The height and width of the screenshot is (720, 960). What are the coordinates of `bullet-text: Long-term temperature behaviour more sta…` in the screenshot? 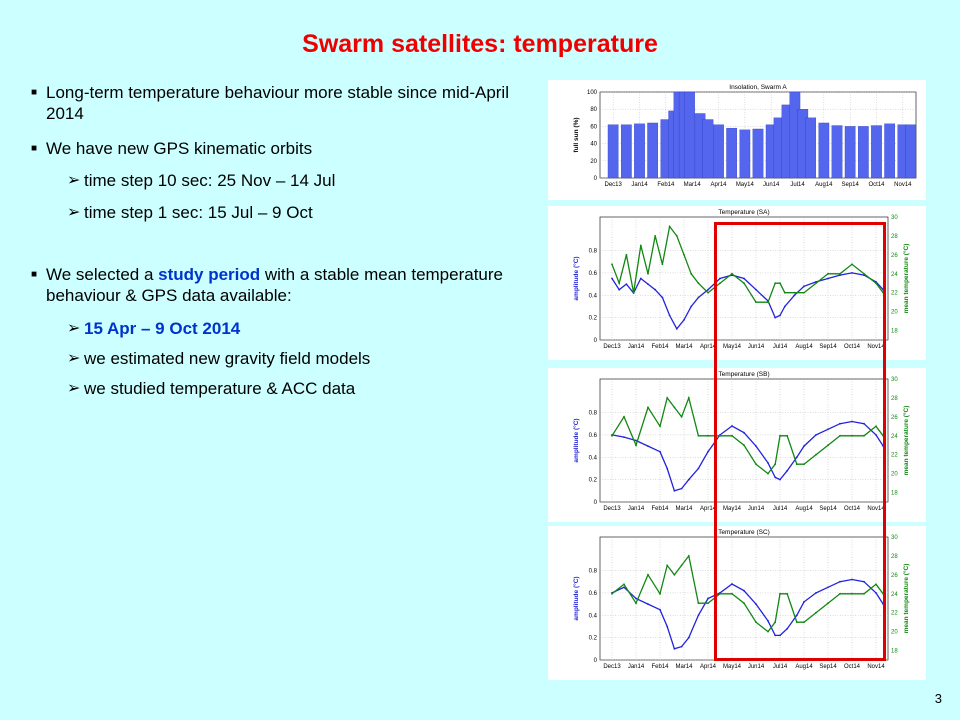 It's located at (277, 103).